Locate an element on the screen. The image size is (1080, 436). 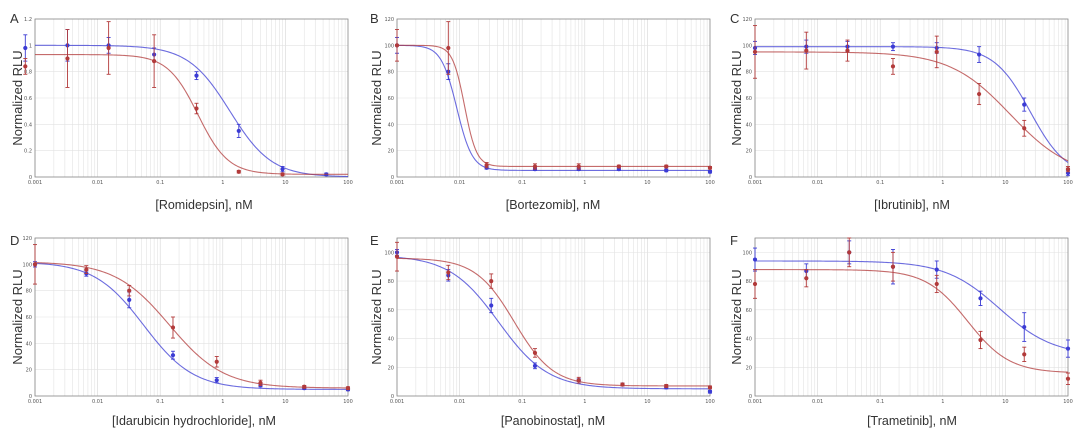
panel-label: F is located at coordinates (734, 240).